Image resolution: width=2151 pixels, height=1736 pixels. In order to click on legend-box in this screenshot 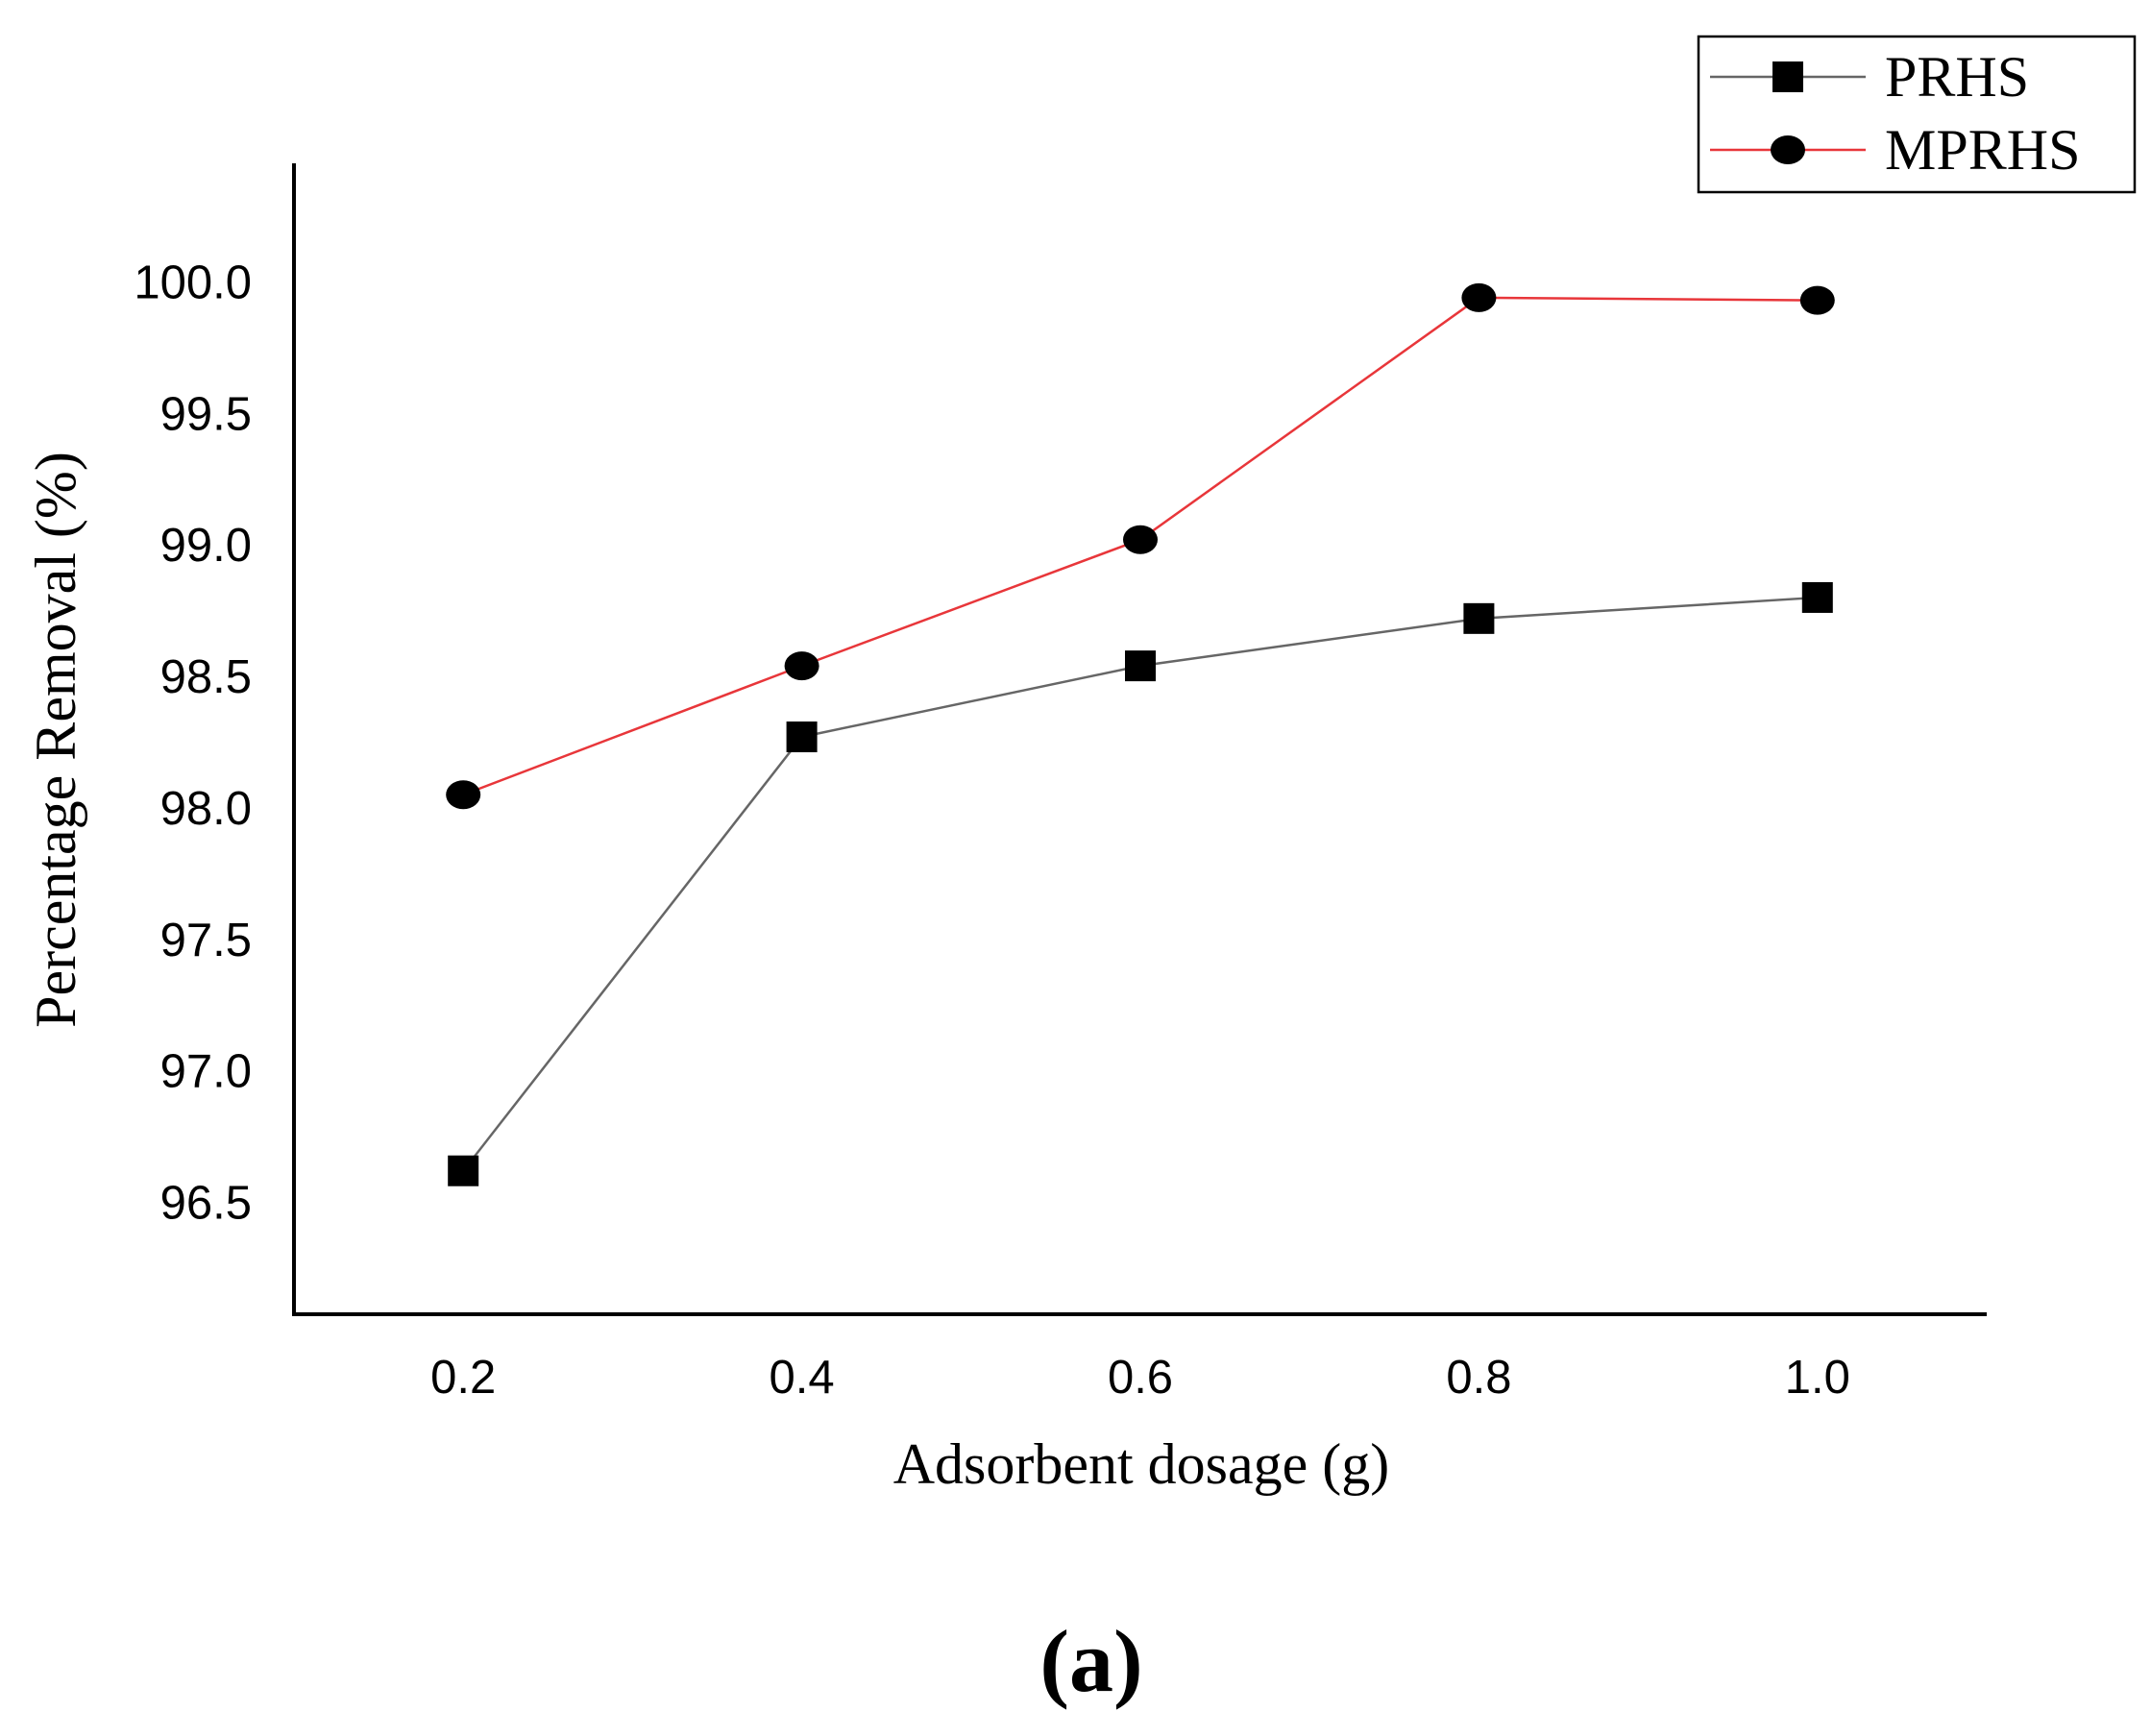, I will do `click(1917, 114)`.